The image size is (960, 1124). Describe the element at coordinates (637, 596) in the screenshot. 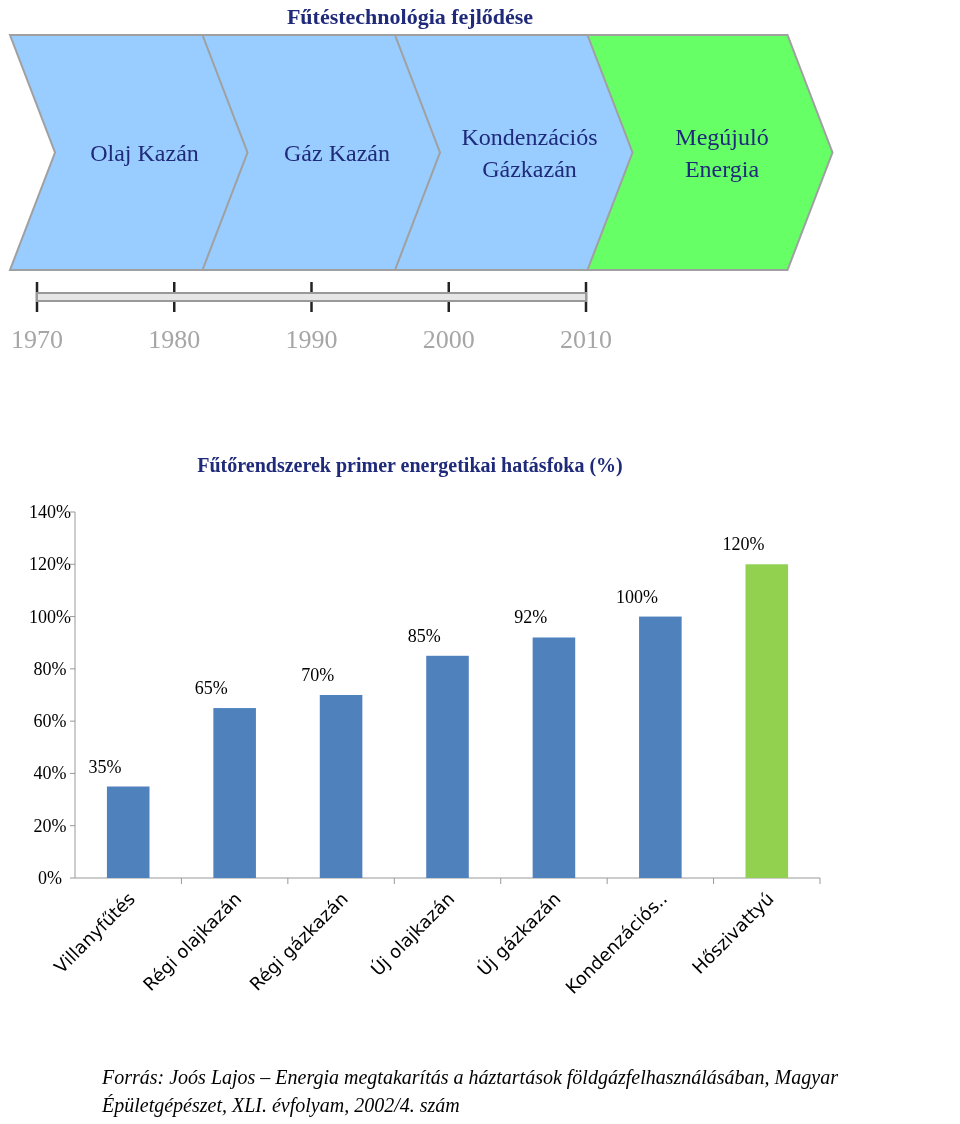

I see `data-label: 100%` at that location.